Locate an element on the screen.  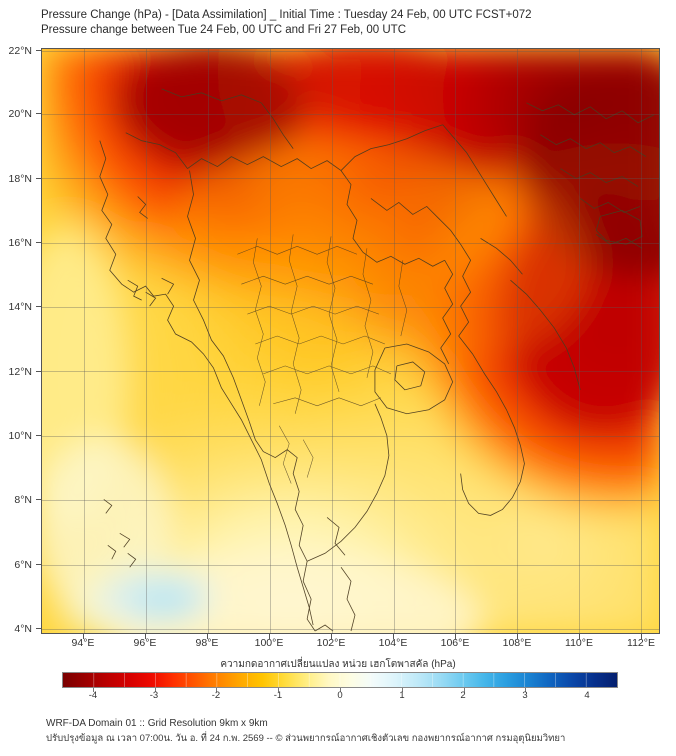
y-axis-label: 16°N is located at coordinates (20, 243).